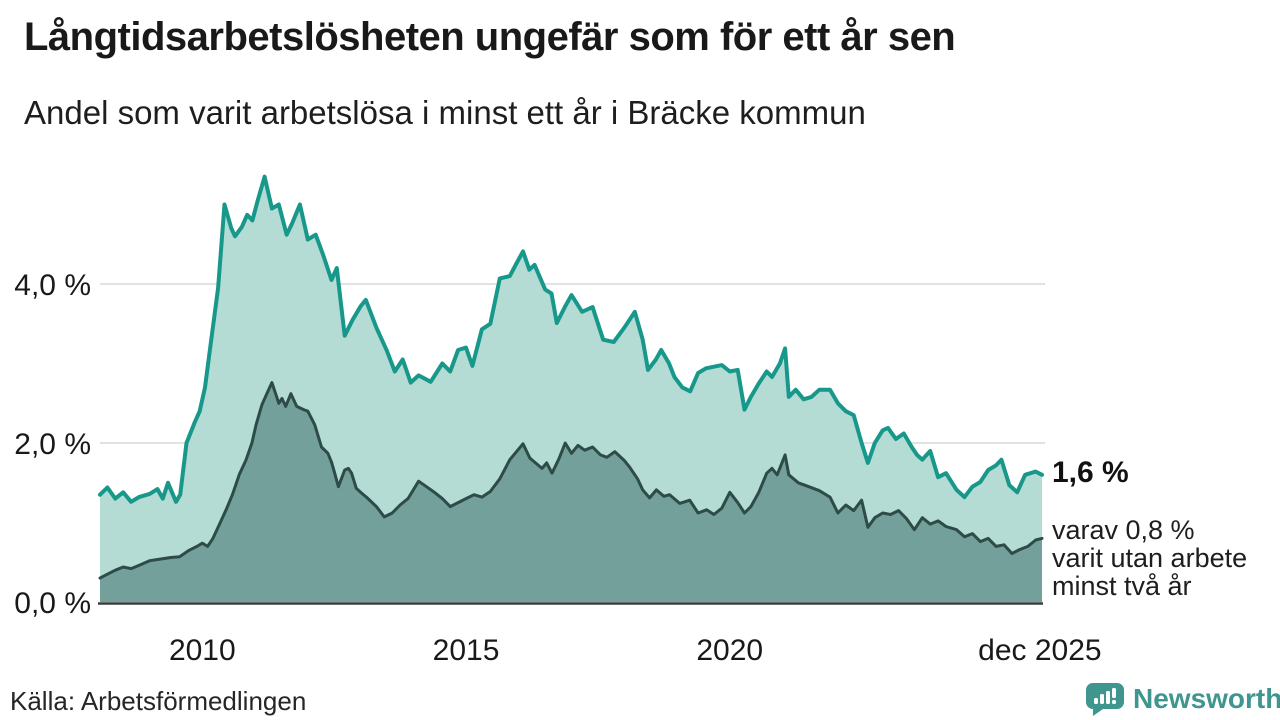 The width and height of the screenshot is (1280, 720). Describe the element at coordinates (52, 285) in the screenshot. I see `y-tick-label-4: 4,0 %` at that location.